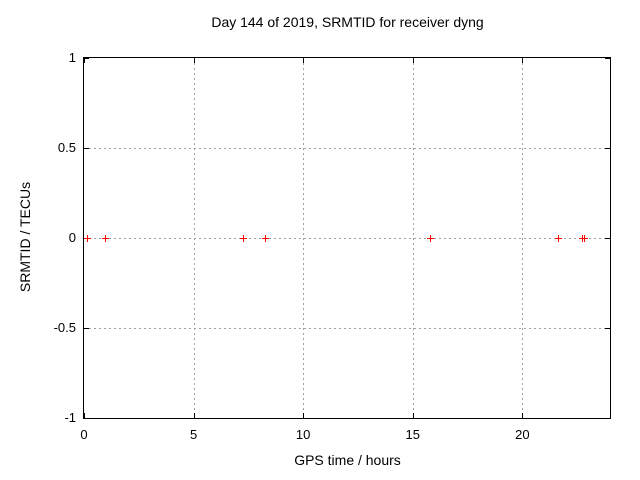 Image resolution: width=640 pixels, height=480 pixels. What do you see at coordinates (84, 434) in the screenshot?
I see `x-tick-label: 0` at bounding box center [84, 434].